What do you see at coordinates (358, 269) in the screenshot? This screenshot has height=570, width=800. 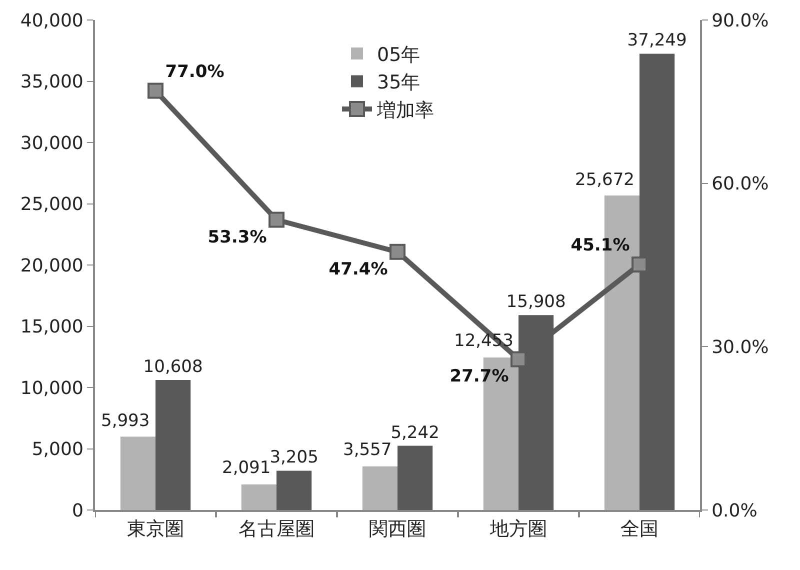 I see `data-label: 47.4%` at bounding box center [358, 269].